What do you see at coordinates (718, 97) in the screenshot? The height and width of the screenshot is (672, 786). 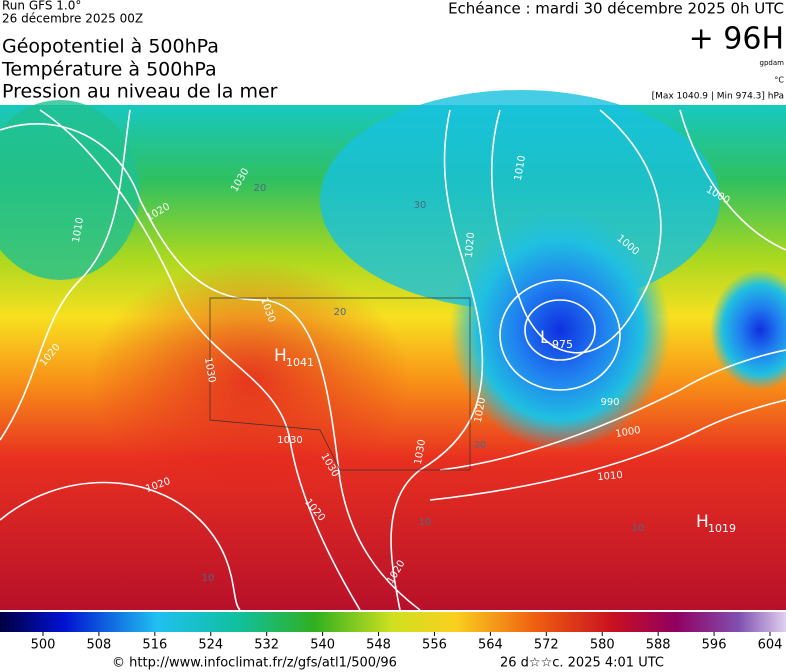 I see `pressure-range: [Max 1040.9 | Min 974.3] hPa` at bounding box center [718, 97].